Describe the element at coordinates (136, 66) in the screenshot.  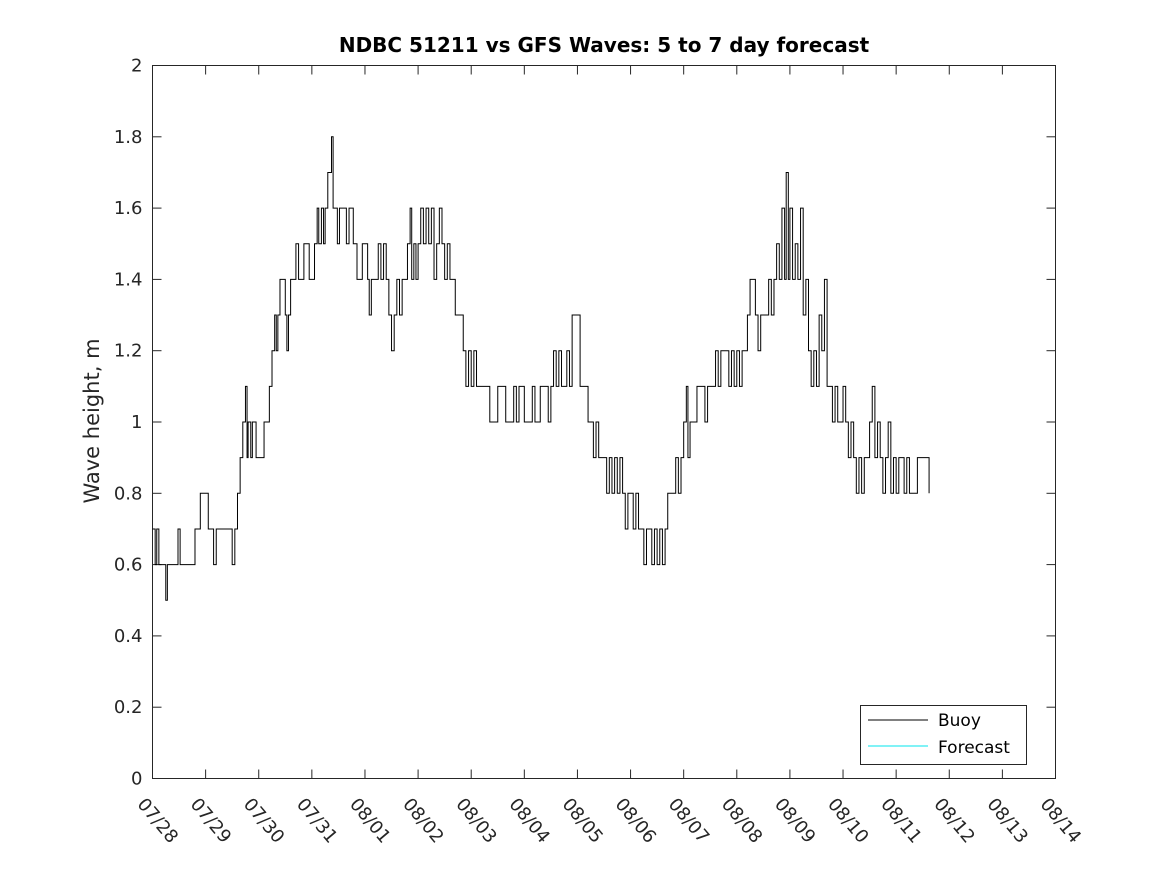
I see `y-tick-label: 2` at that location.